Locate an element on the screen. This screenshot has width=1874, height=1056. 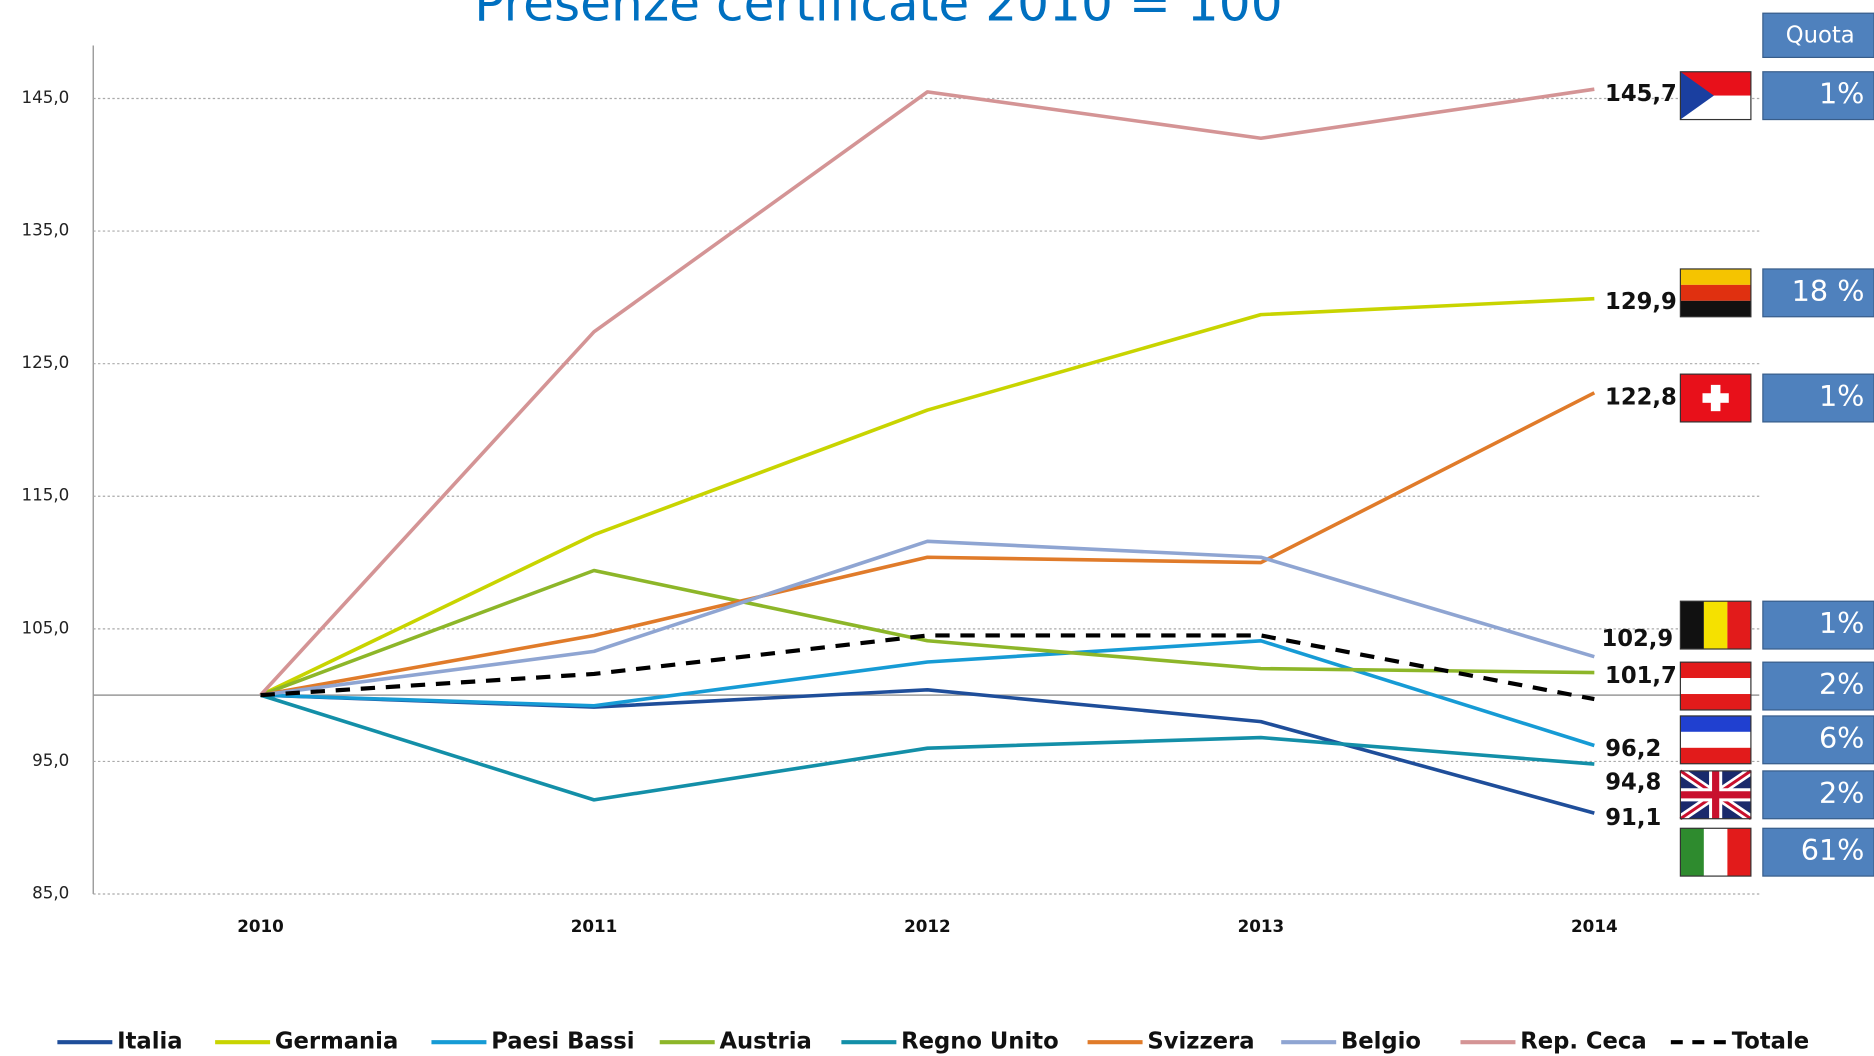
value-label: 101,7 is located at coordinates (1641, 676).